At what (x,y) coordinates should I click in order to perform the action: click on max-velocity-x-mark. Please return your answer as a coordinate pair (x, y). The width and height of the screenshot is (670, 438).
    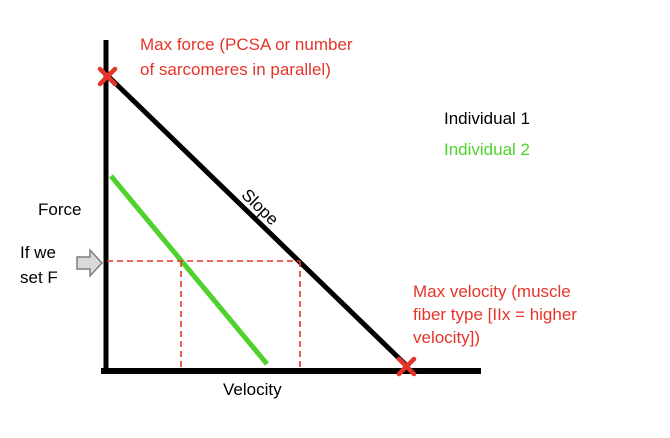
    Looking at the image, I should click on (406, 366).